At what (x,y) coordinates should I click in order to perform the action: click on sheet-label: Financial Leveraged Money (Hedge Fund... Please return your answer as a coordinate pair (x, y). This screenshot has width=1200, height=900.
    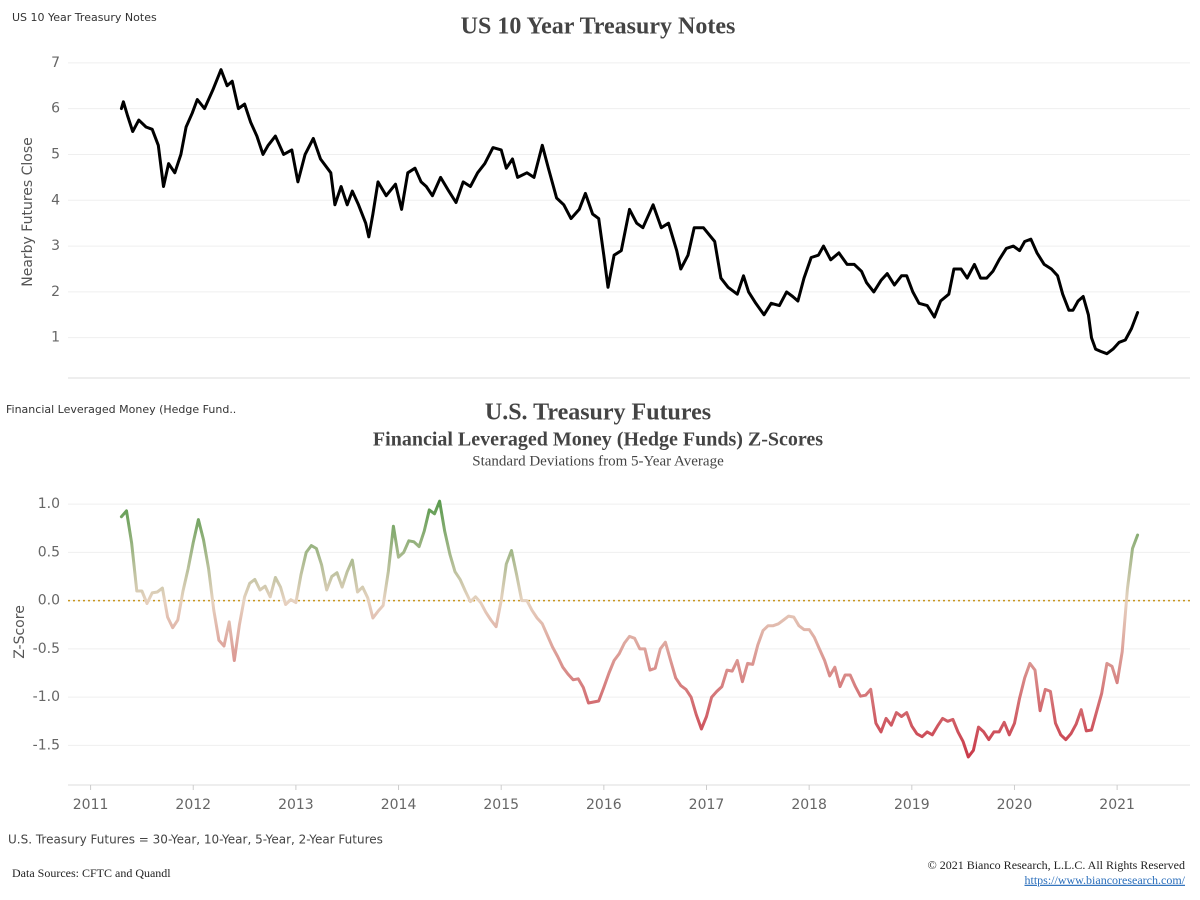
    Looking at the image, I should click on (121, 409).